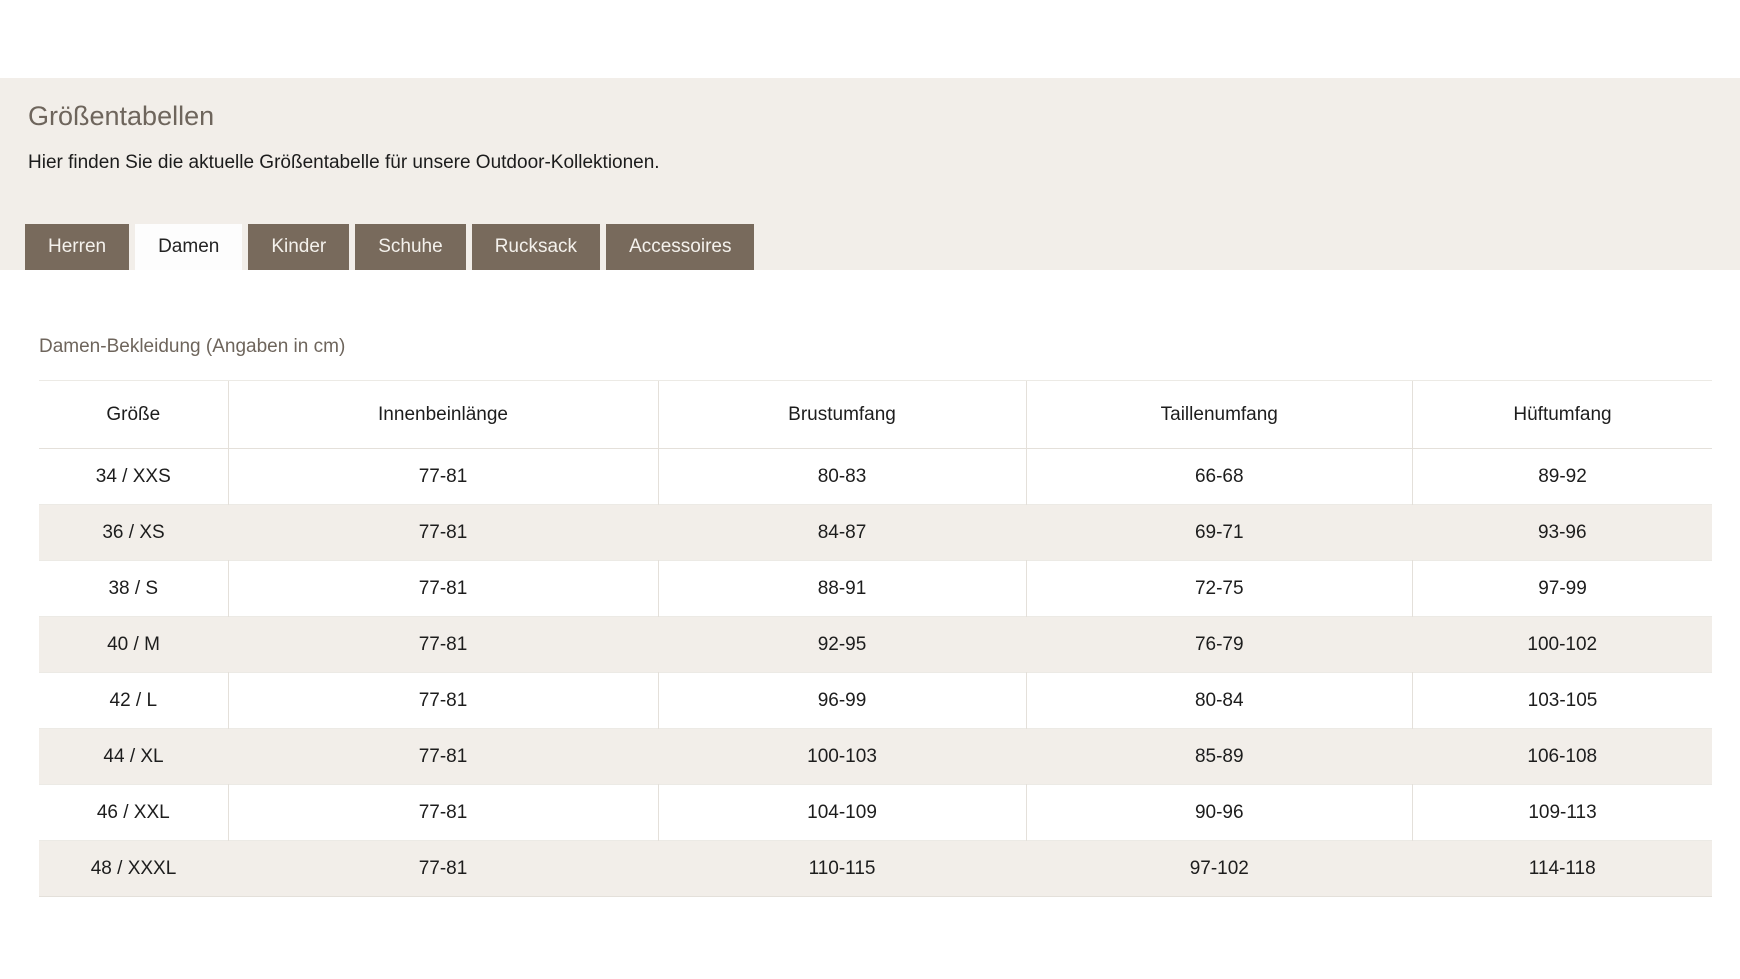  What do you see at coordinates (1219, 532) in the screenshot?
I see `measurement-cell: 69-71` at bounding box center [1219, 532].